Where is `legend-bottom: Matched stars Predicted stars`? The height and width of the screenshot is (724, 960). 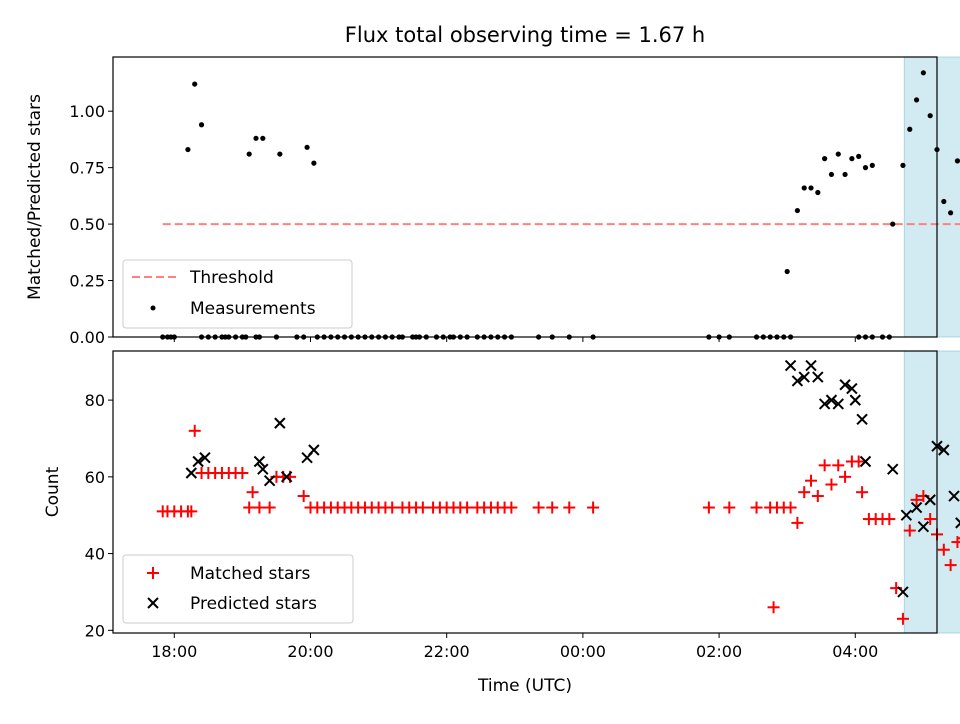
legend-bottom: Matched stars Predicted stars is located at coordinates (238, 589).